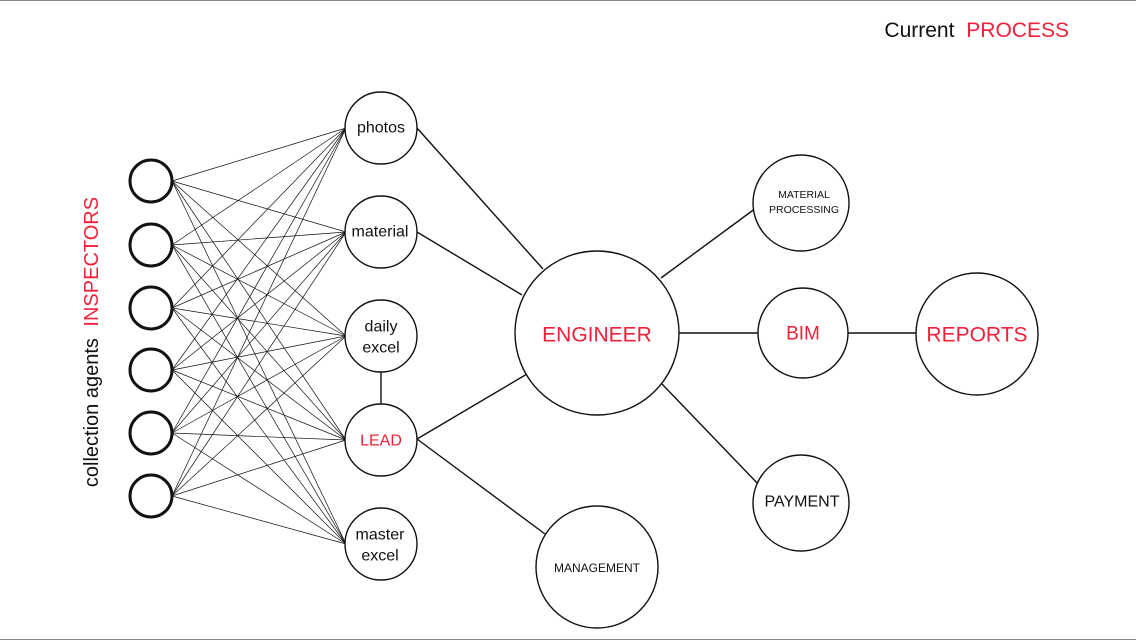 Image resolution: width=1136 pixels, height=640 pixels. I want to click on bim-node, so click(803, 333).